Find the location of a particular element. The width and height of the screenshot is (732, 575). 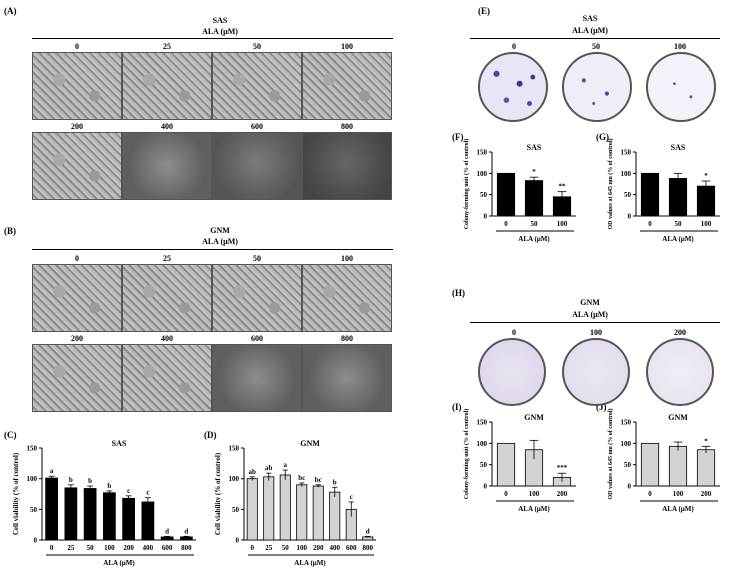

chart-g-title: SAS is located at coordinates (678, 147).